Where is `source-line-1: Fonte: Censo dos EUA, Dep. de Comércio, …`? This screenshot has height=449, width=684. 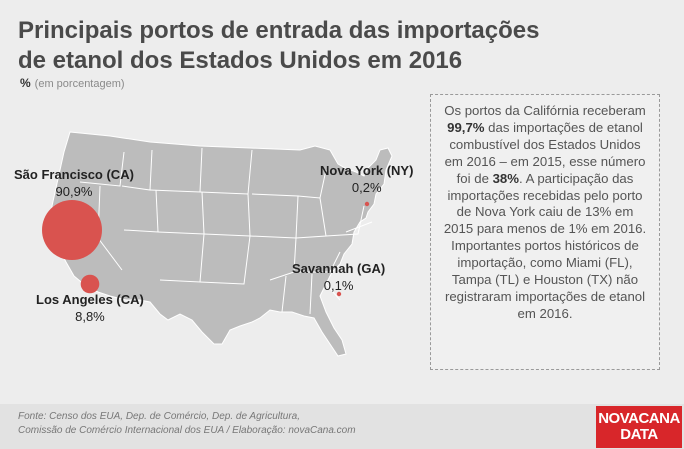 source-line-1: Fonte: Censo dos EUA, Dep. de Comércio, … is located at coordinates (159, 416).